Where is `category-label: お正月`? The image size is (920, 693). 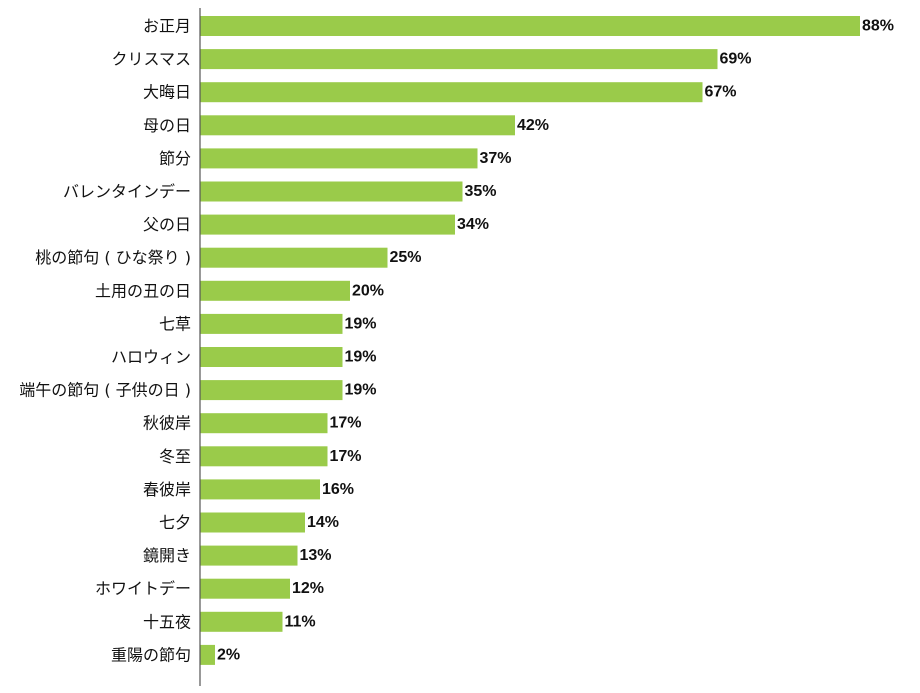 category-label: お正月 is located at coordinates (167, 26).